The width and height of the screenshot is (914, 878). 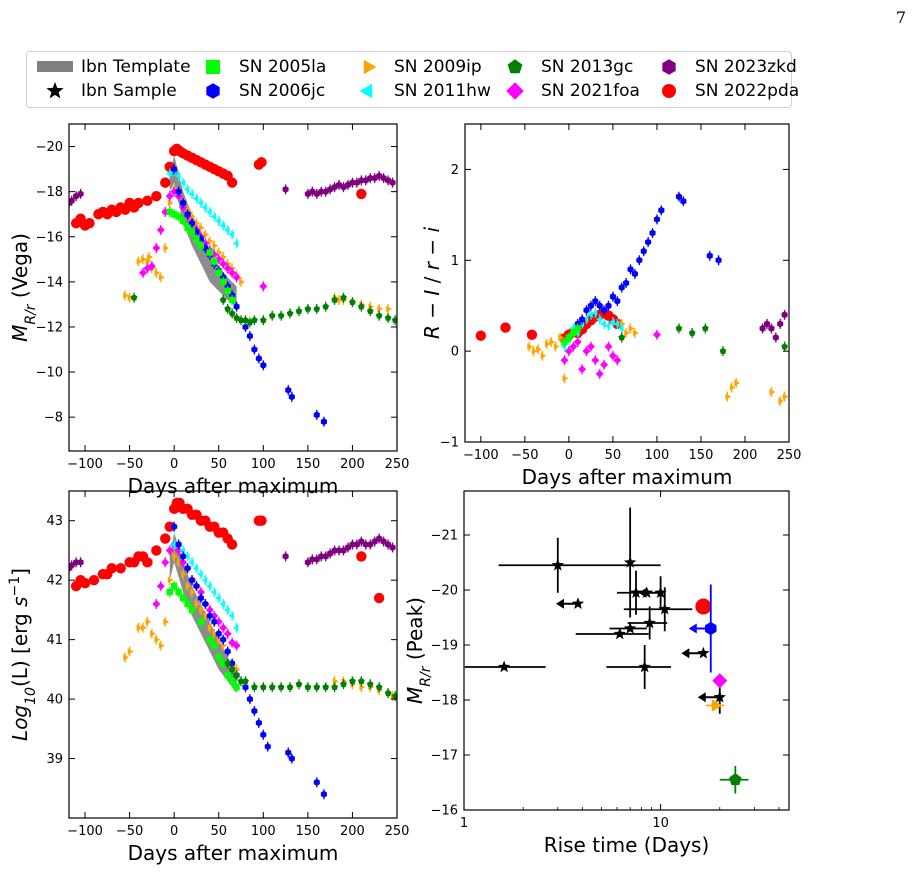 I want to click on sn2021foa-swatch, so click(x=515, y=91).